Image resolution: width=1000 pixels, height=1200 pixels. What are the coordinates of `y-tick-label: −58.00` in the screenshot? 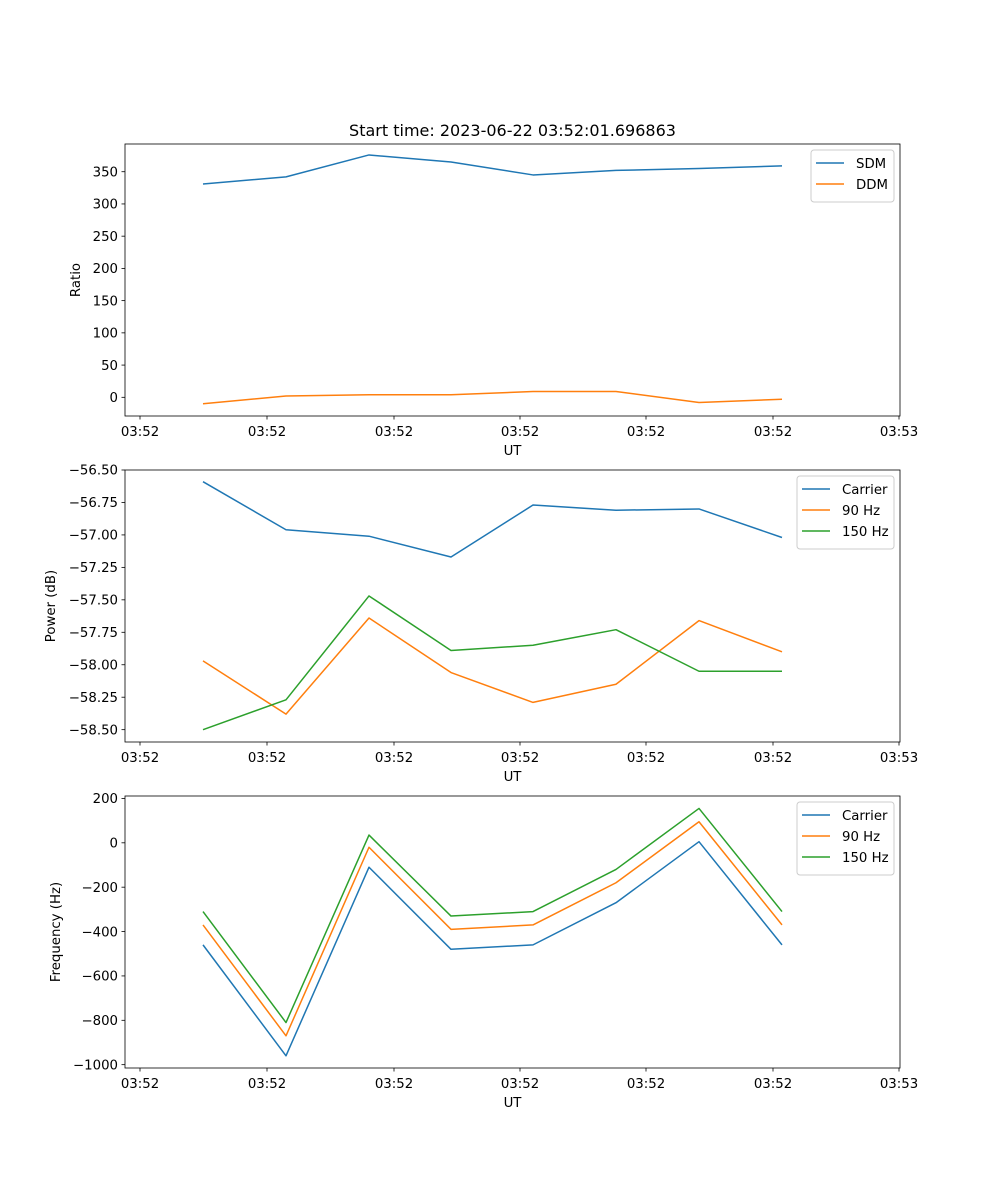 It's located at (93, 665).